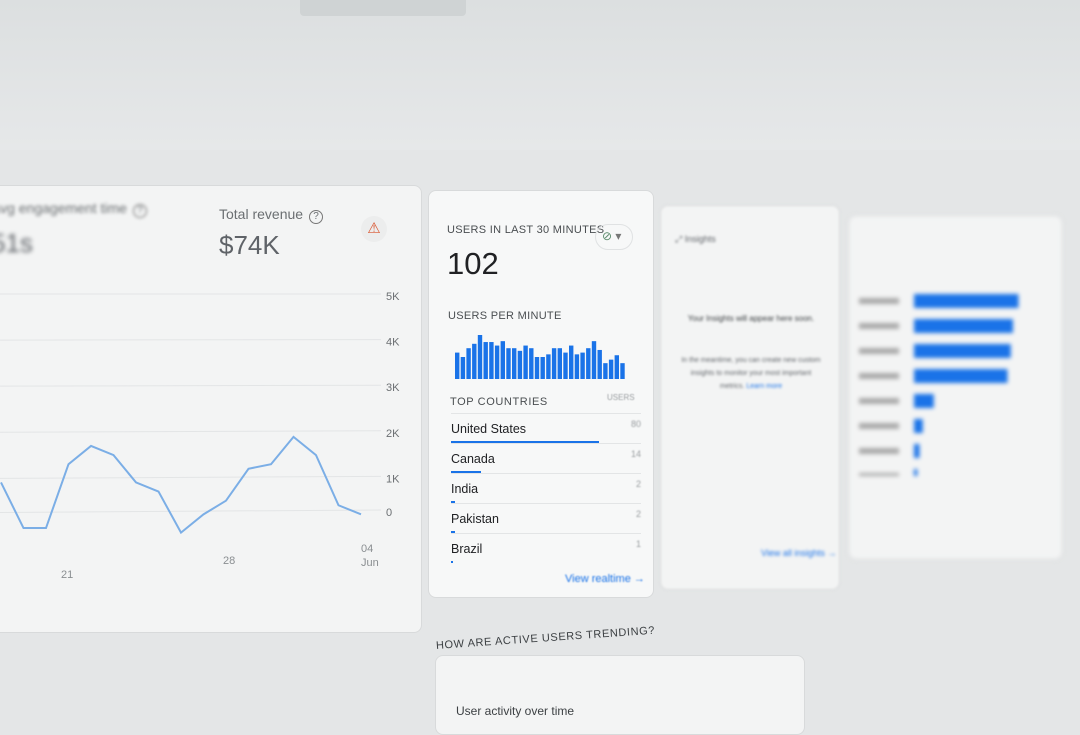 This screenshot has height=735, width=1080. I want to click on compare-dropdown: ⊘ ▾, so click(614, 237).